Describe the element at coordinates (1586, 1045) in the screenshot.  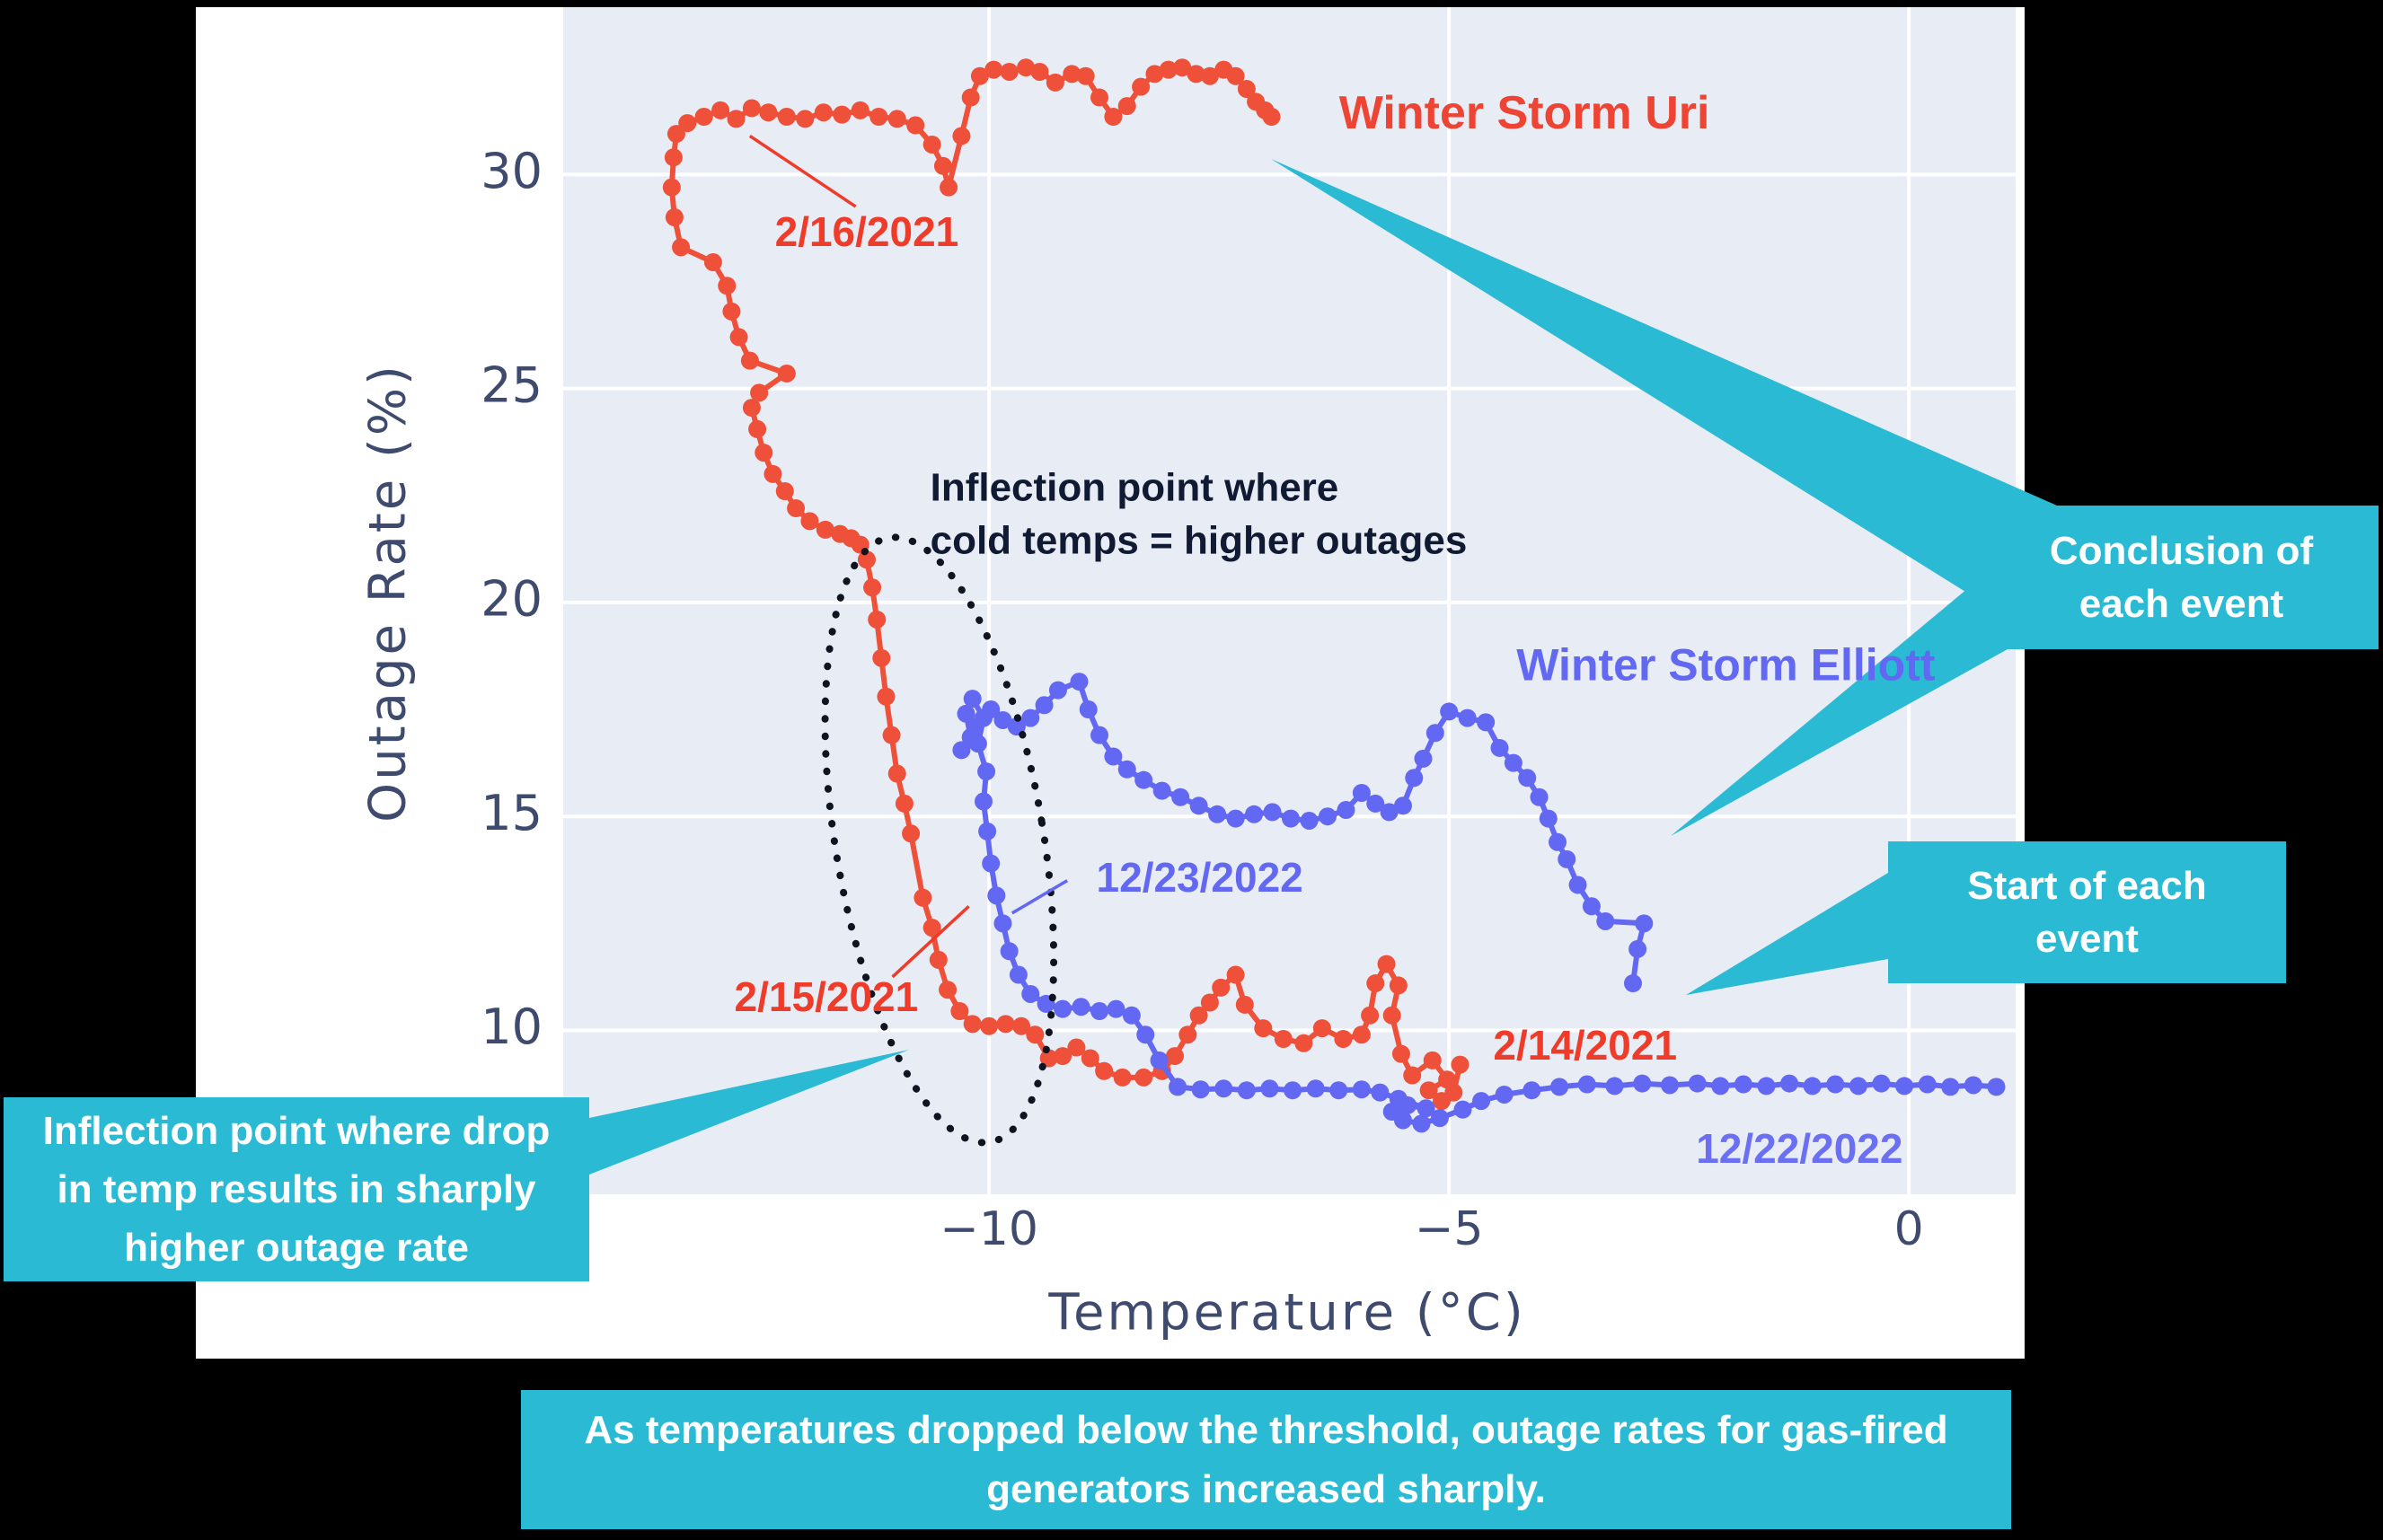
I see `date-label-2-14-2021: 2/14/2021` at that location.